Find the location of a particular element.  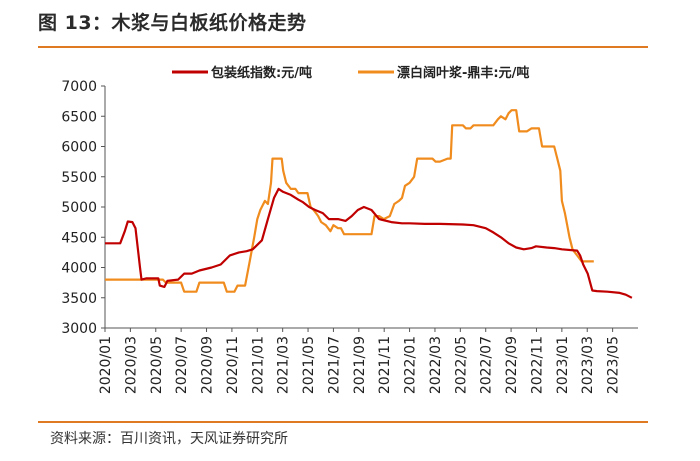

x-tick-label: 2023/03 is located at coordinates (588, 365).